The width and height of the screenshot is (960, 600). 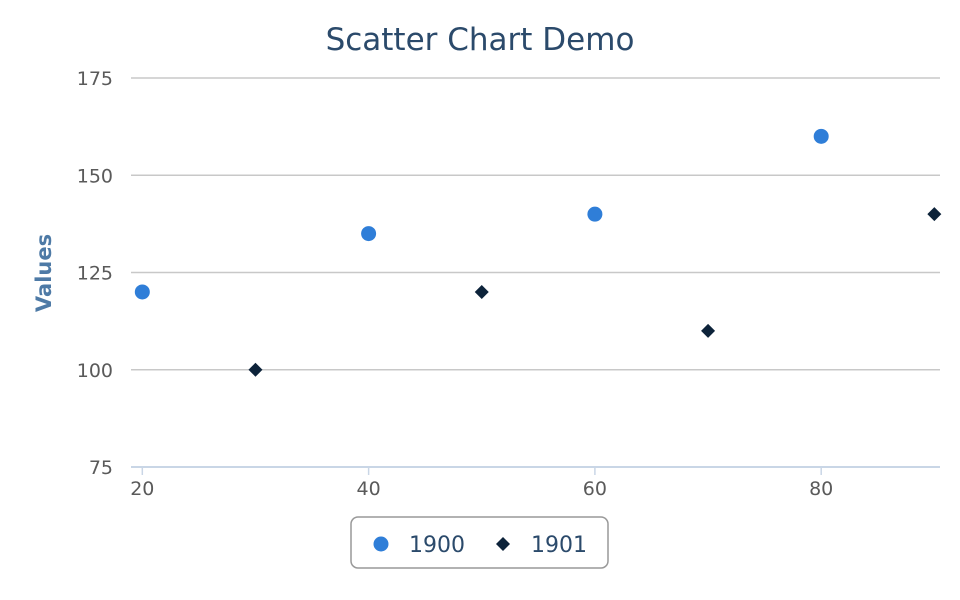 I want to click on y-tick-label: 150, so click(x=95, y=176).